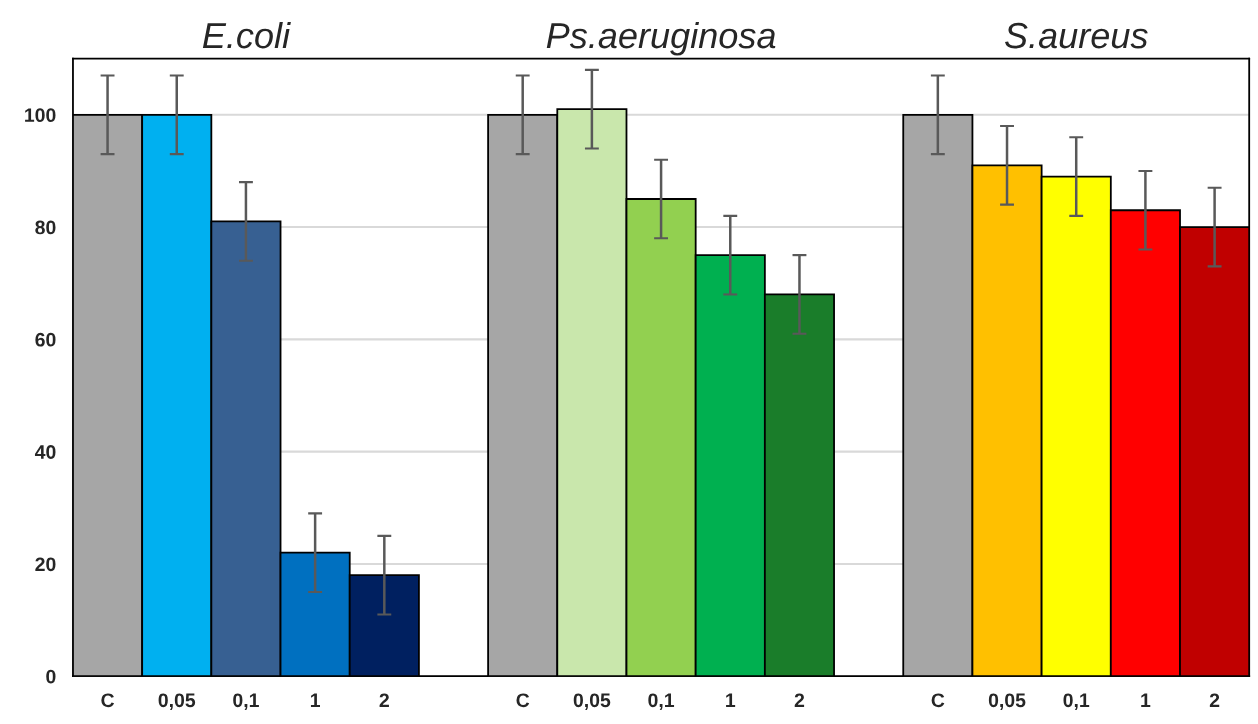  Describe the element at coordinates (45, 227) in the screenshot. I see `y-tick-label: 80` at that location.